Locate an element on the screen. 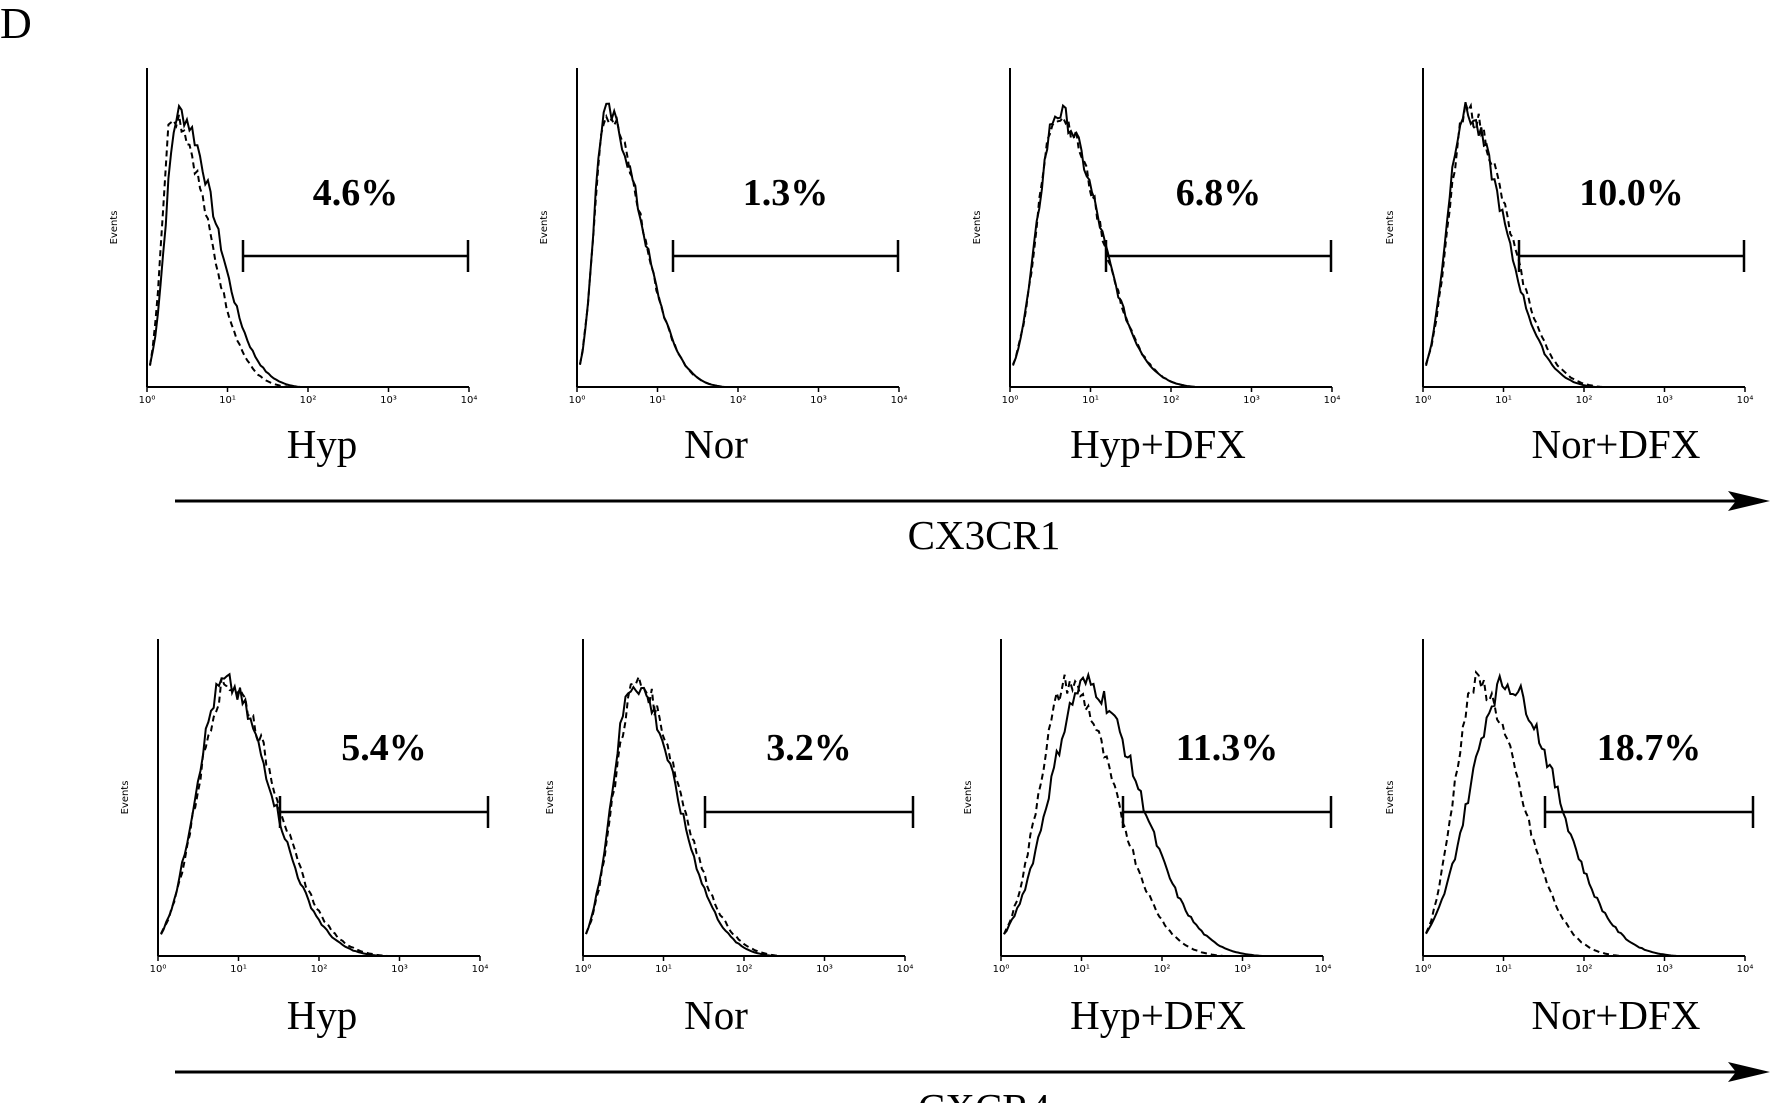 The image size is (1774, 1103). gate-percent: 11.3% is located at coordinates (1227, 748).